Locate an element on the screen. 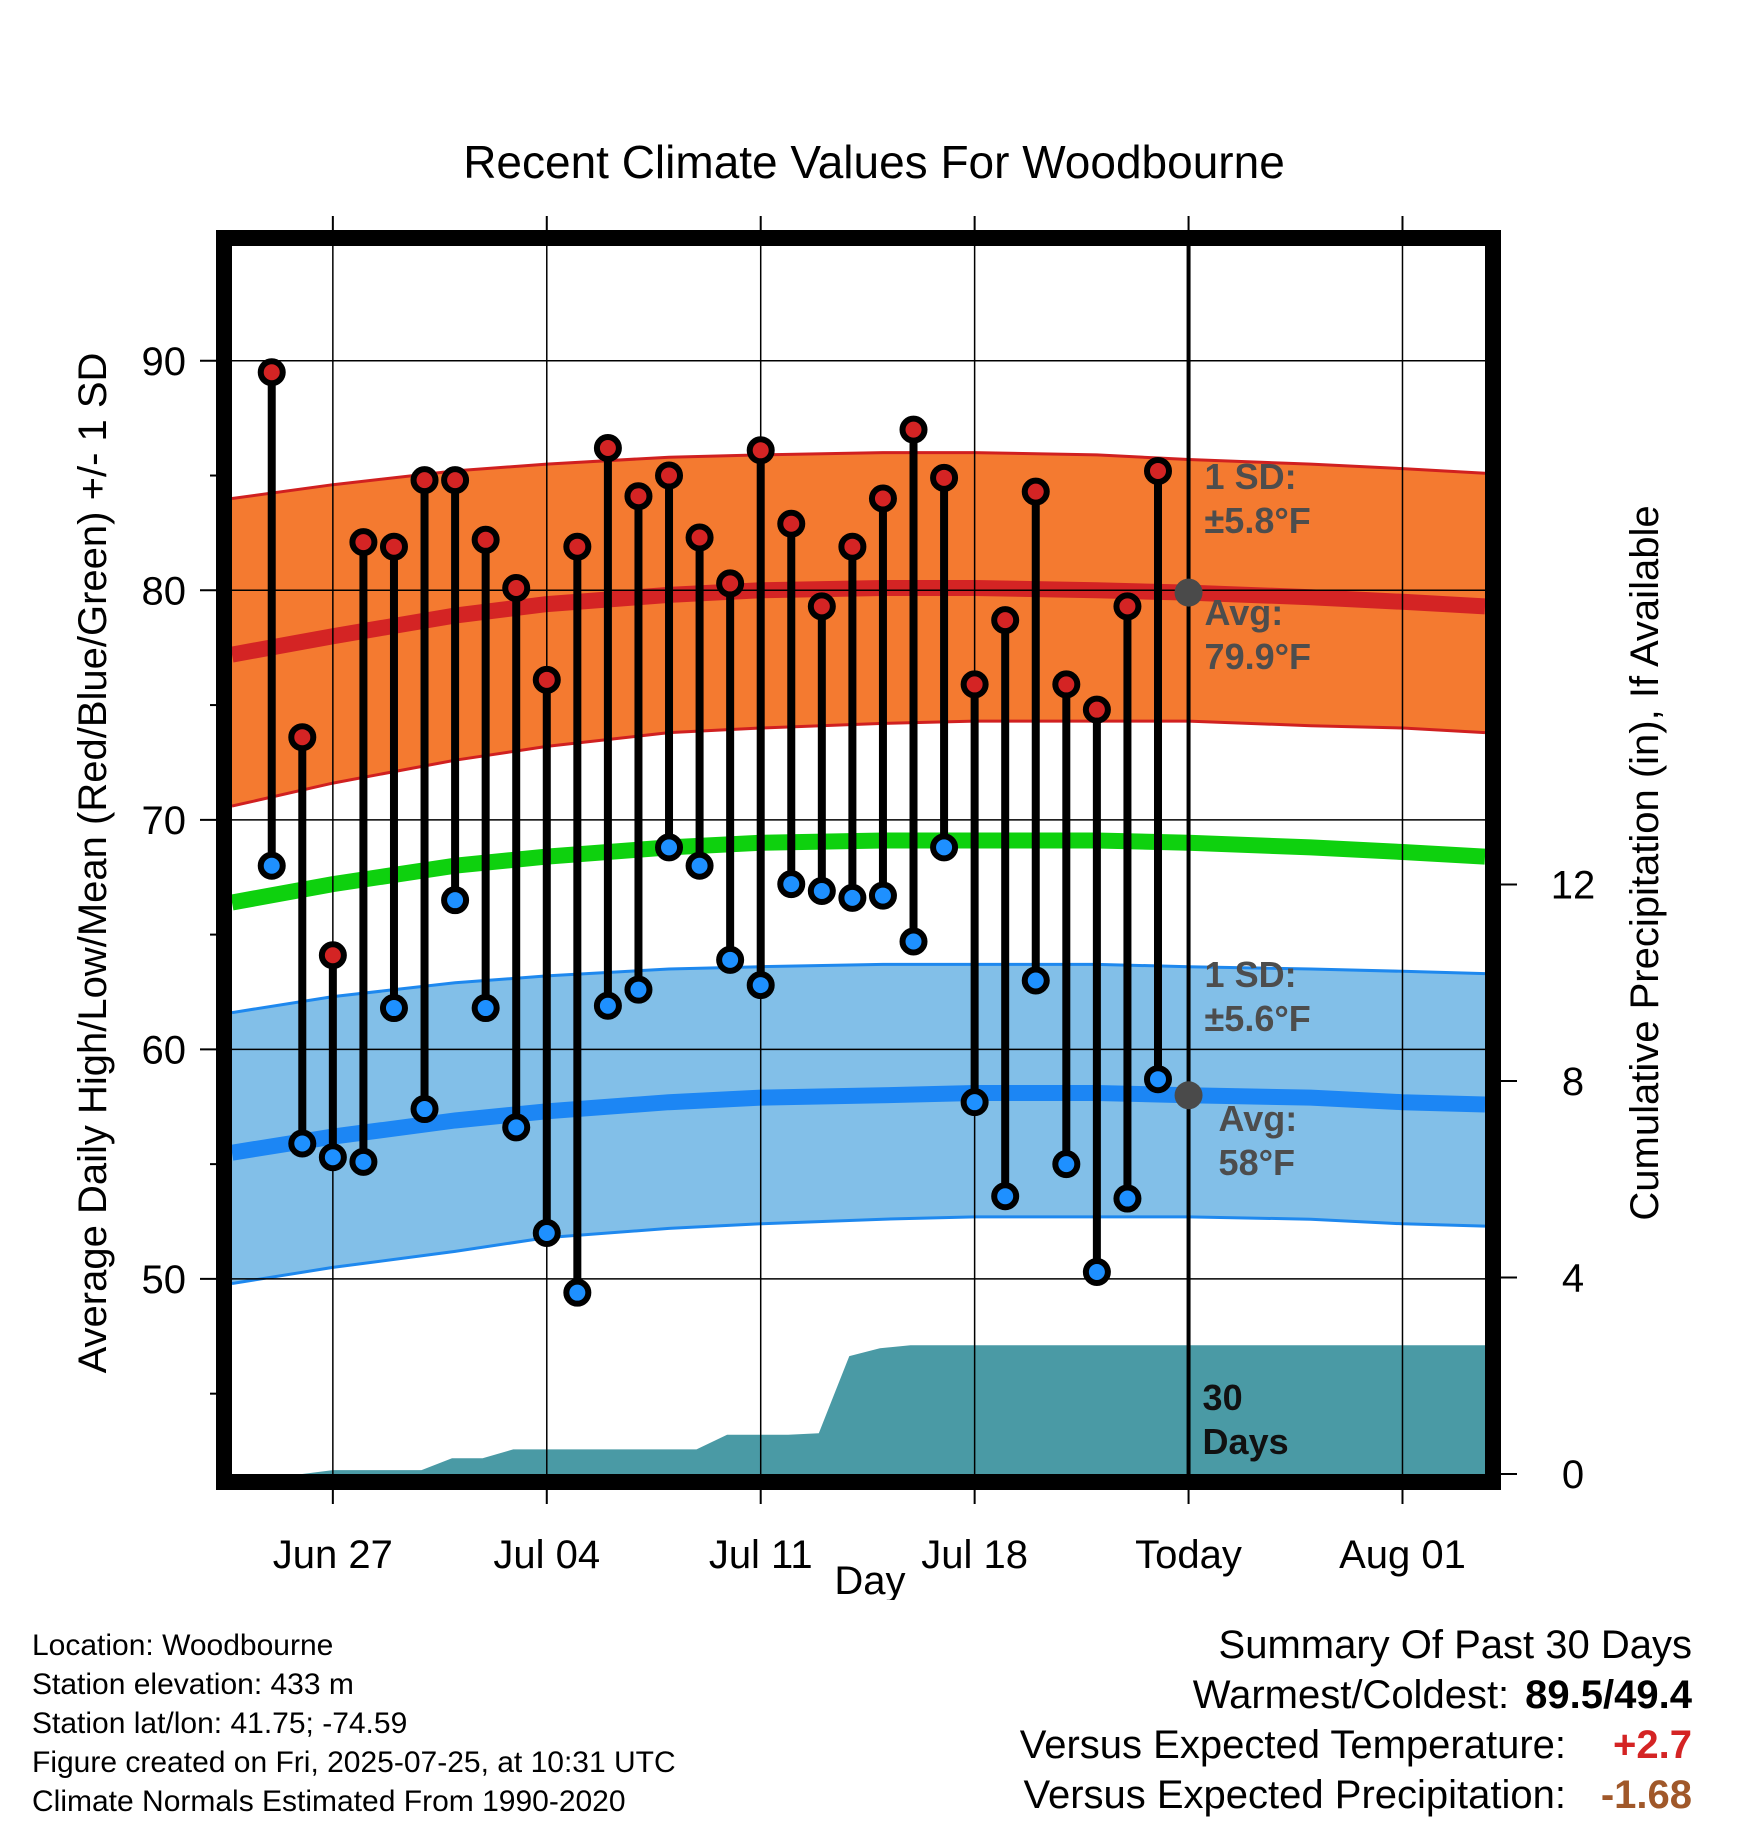  y-right-tick-label: 0 is located at coordinates (1573, 1475).